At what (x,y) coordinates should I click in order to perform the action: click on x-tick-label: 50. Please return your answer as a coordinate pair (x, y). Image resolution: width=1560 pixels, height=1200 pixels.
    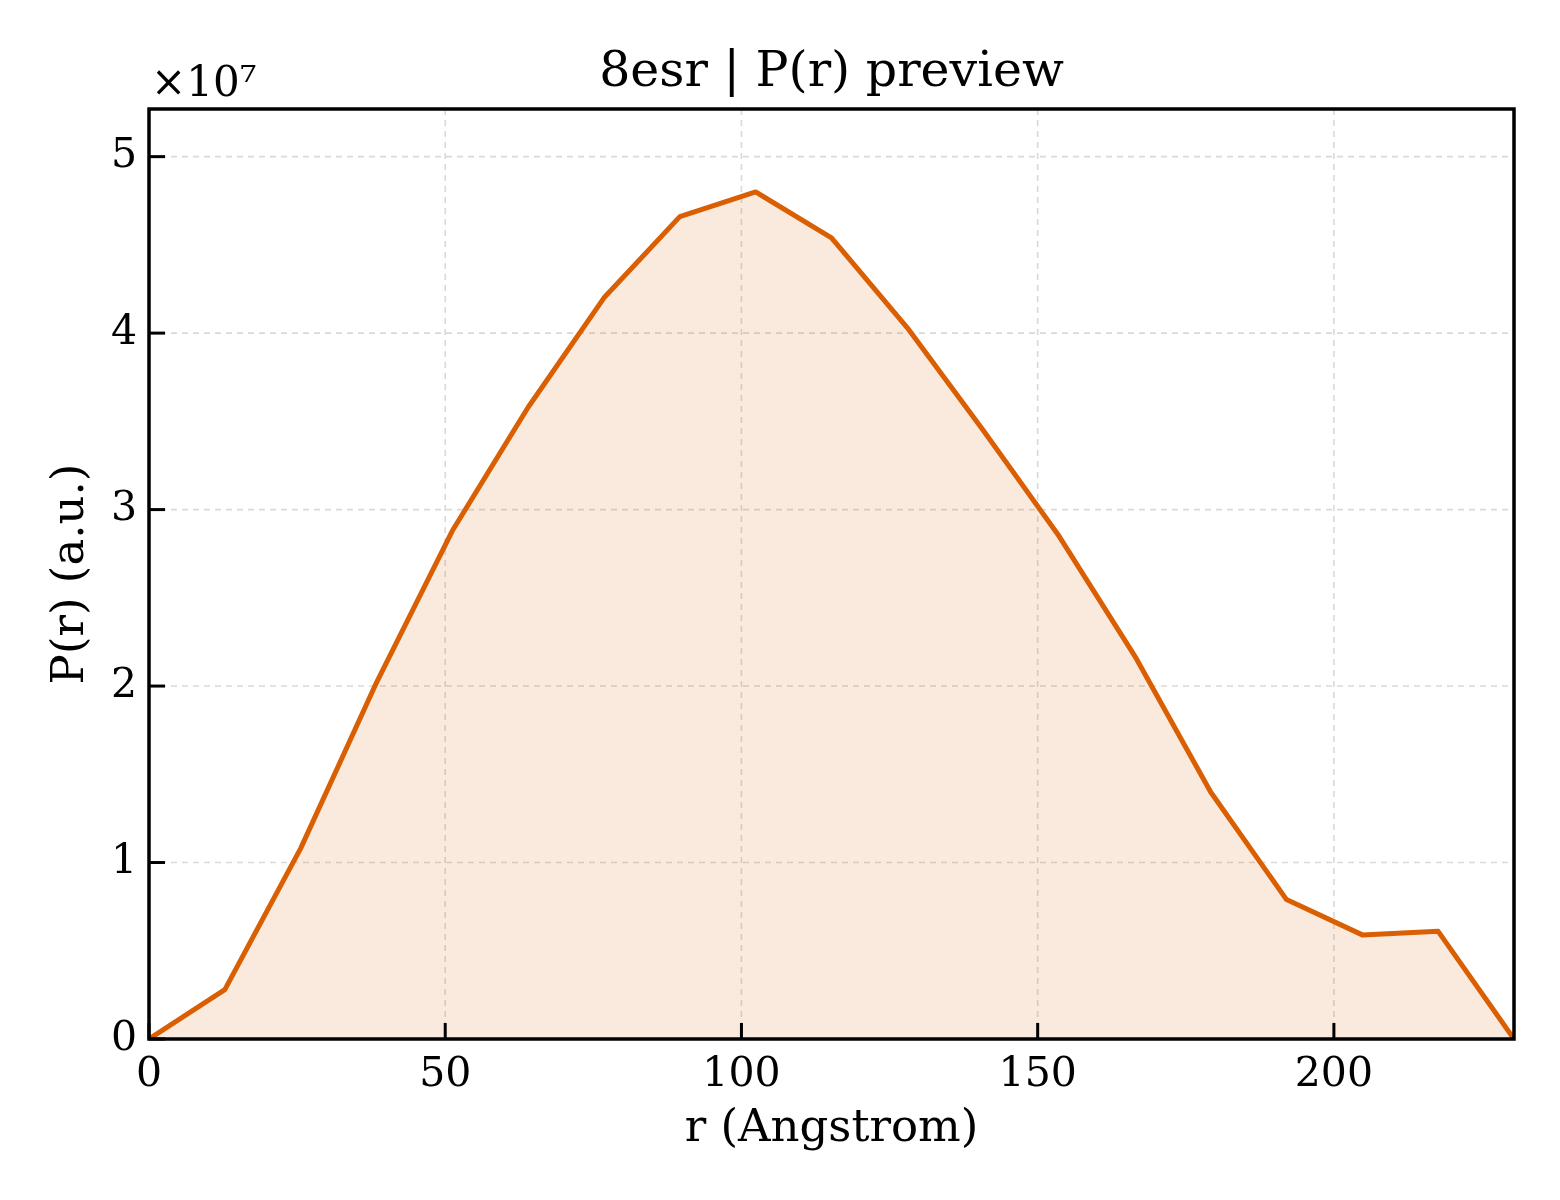
    Looking at the image, I should click on (445, 1072).